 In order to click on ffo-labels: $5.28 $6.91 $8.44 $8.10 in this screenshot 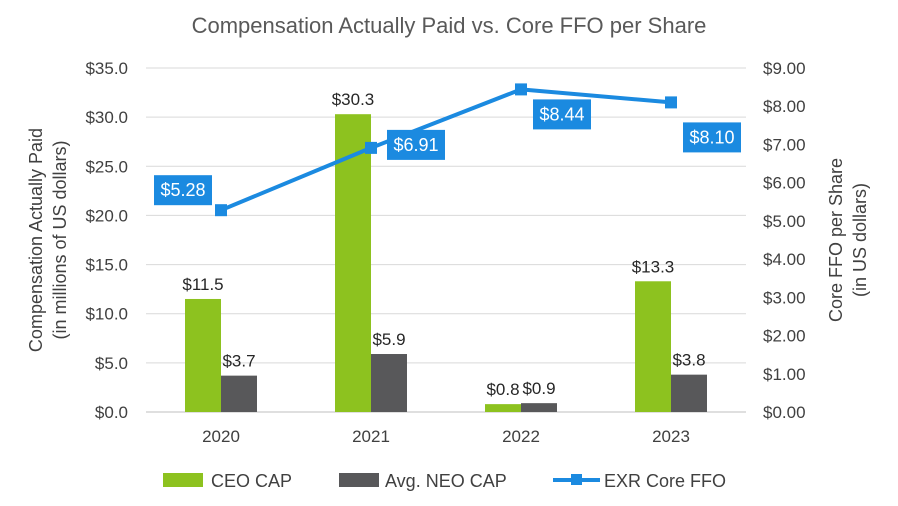, I will do `click(447, 152)`.